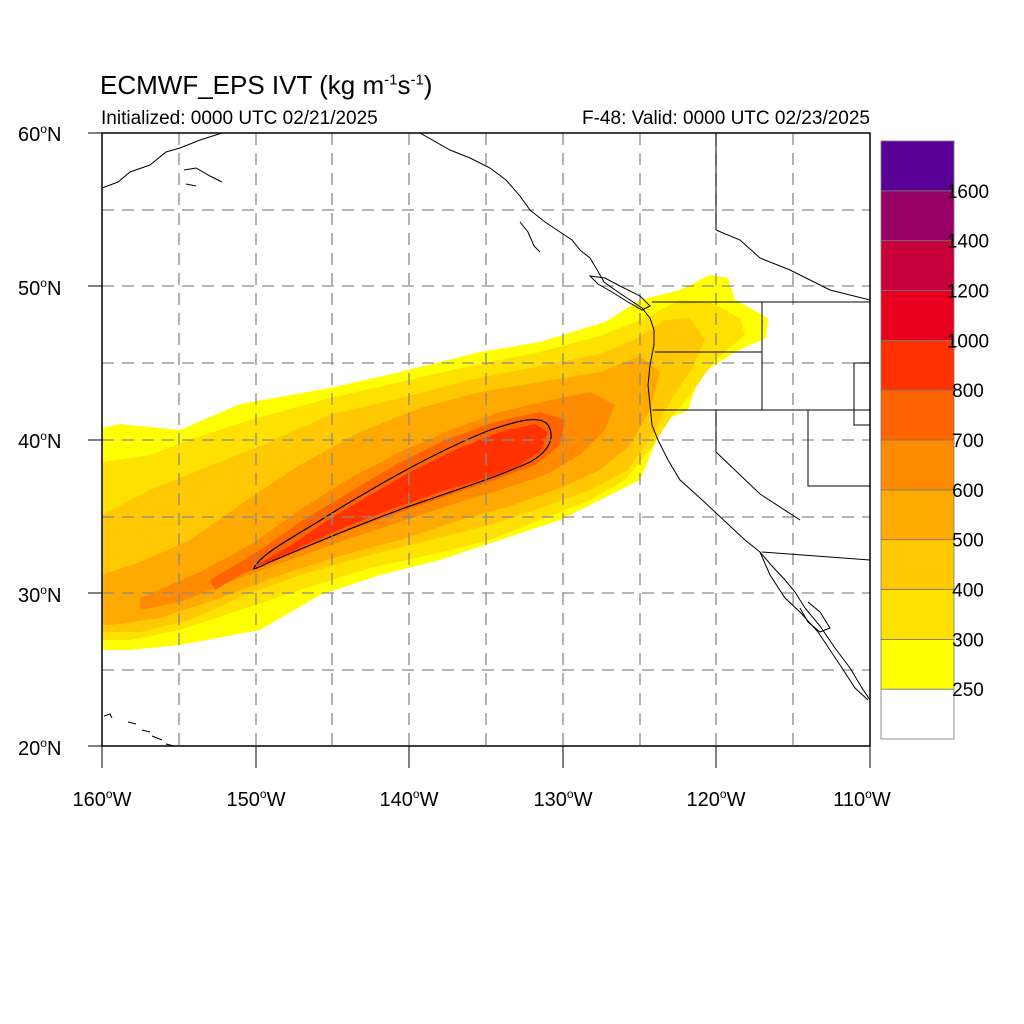 Image resolution: width=1024 pixels, height=1024 pixels. I want to click on lon-labels: 160oW 150oW 140oW 130oW 120oW 110oW, so click(482, 799).